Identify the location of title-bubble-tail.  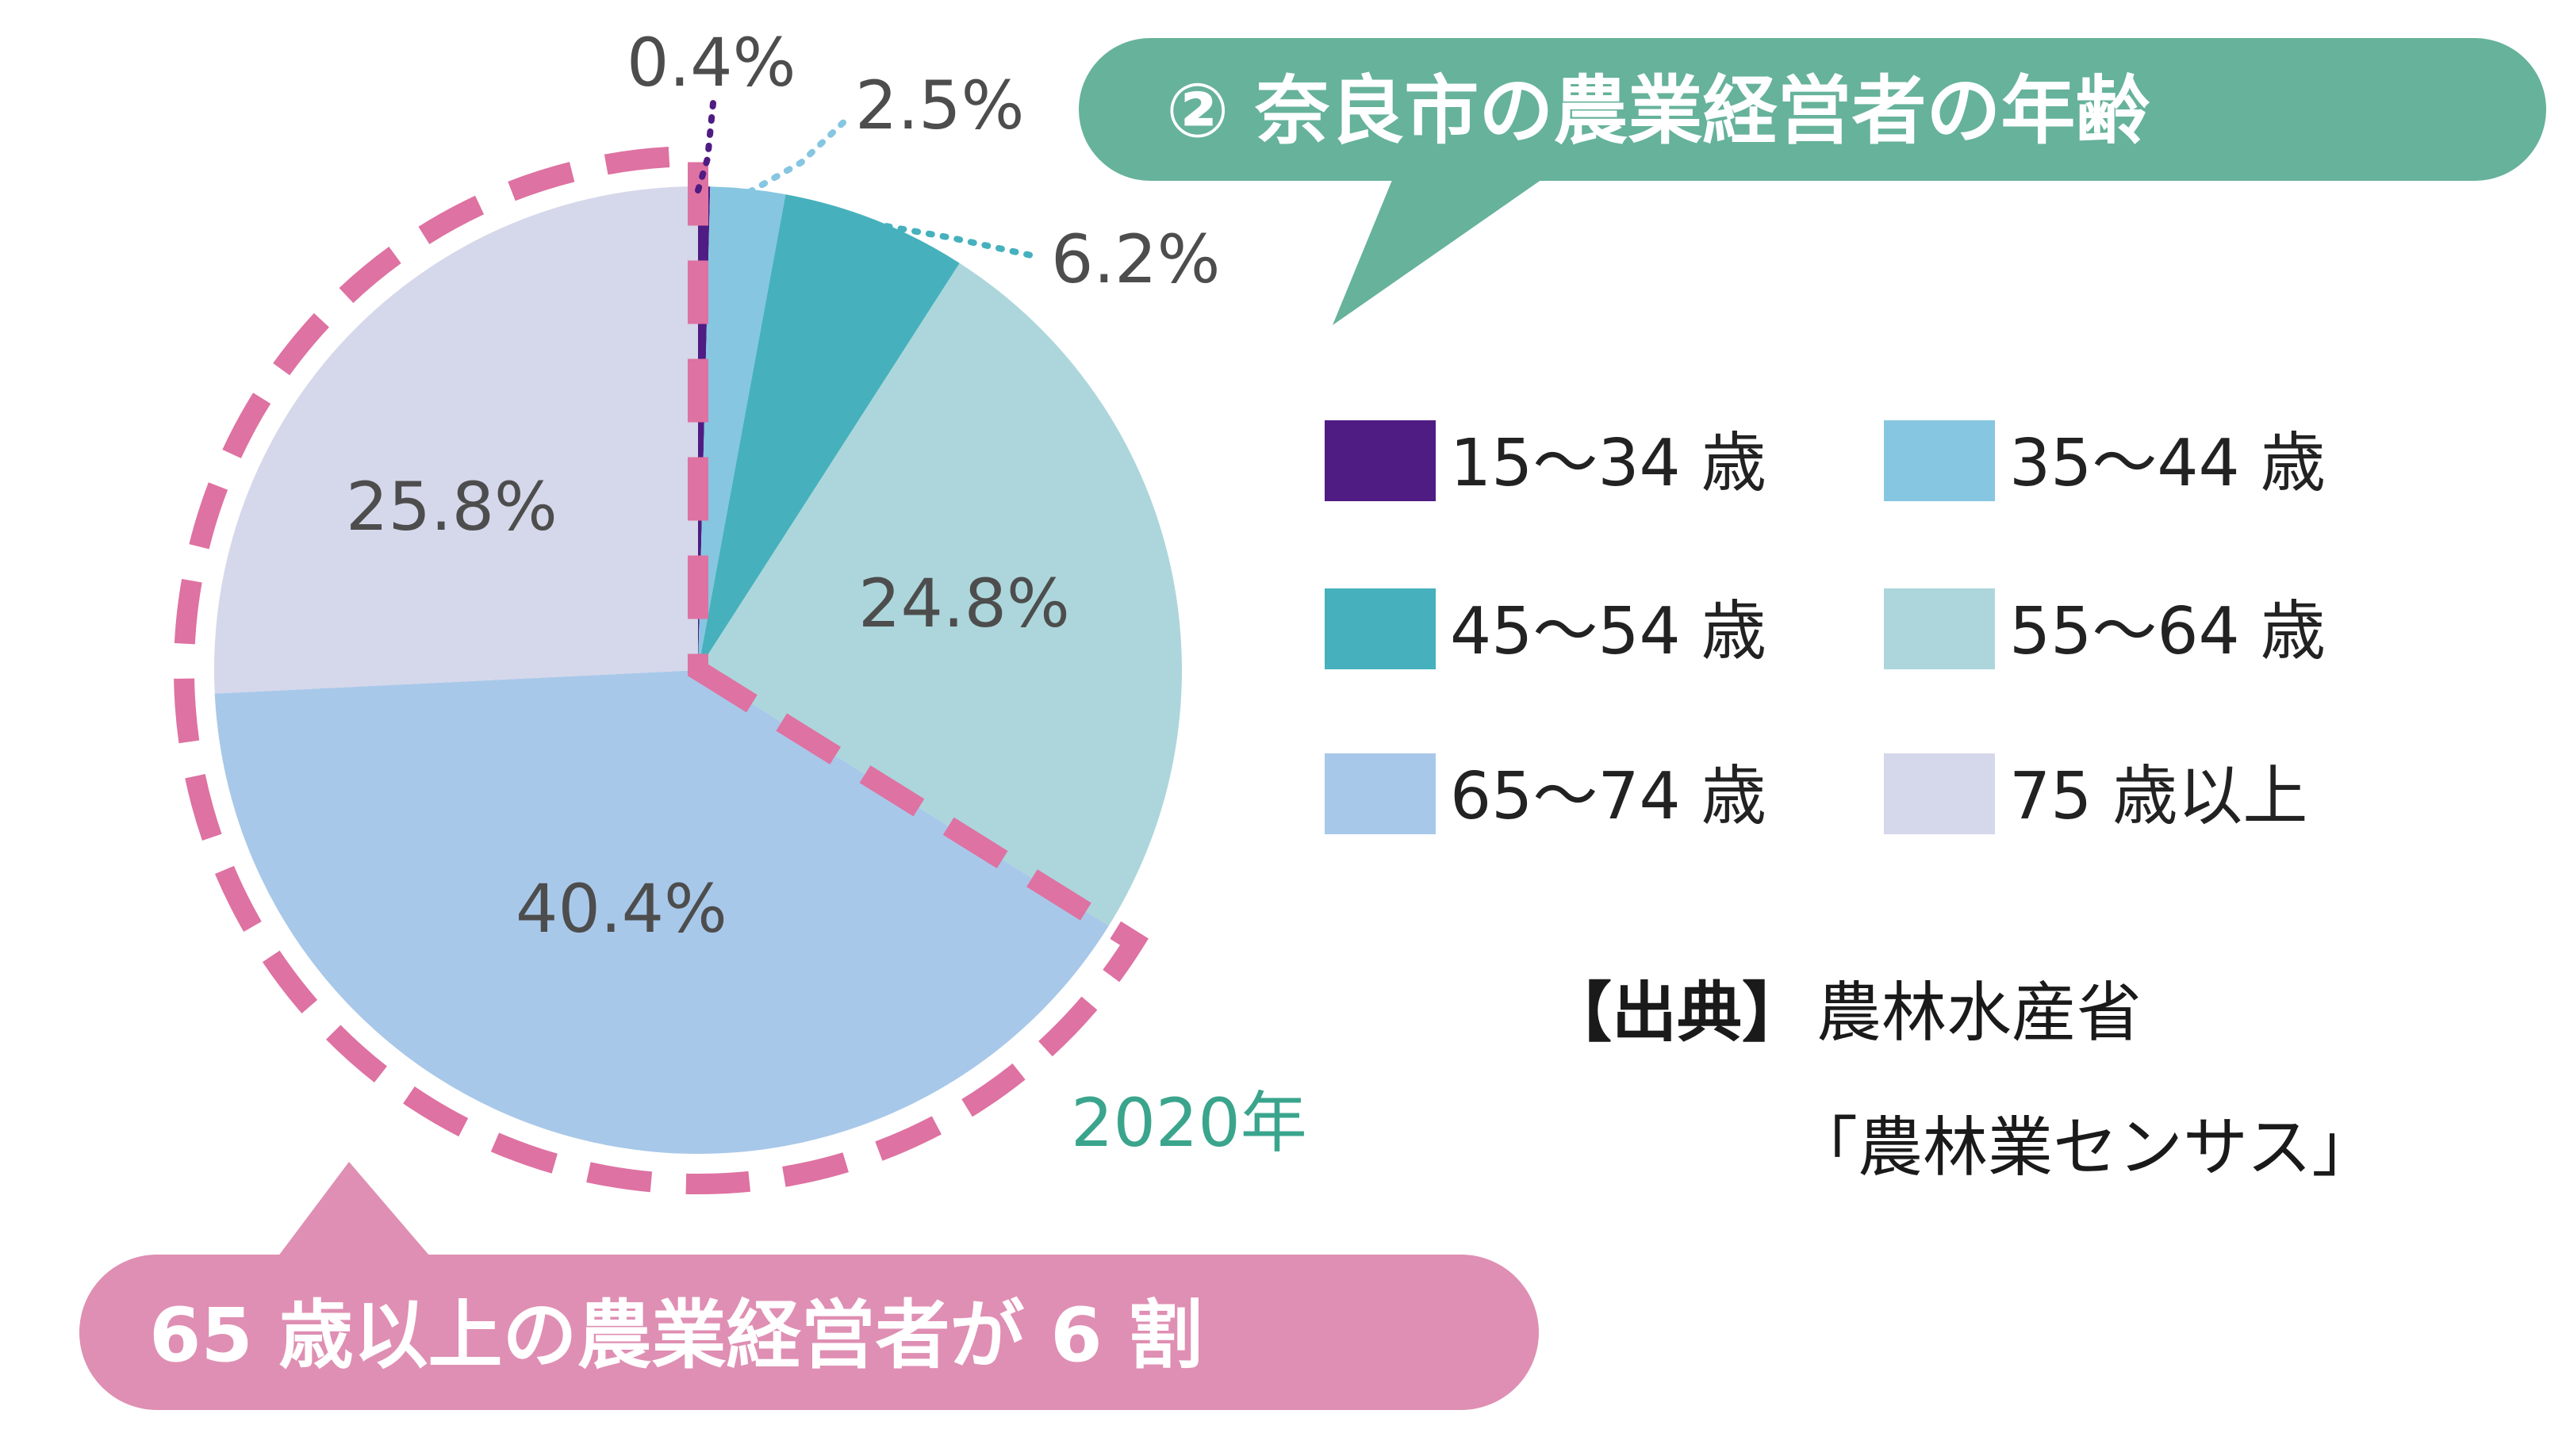
(1444, 248).